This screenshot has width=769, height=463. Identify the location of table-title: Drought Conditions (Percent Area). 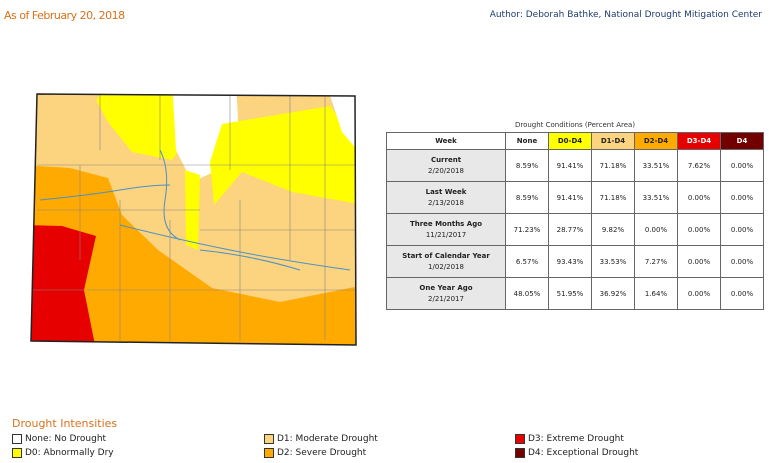
(575, 125).